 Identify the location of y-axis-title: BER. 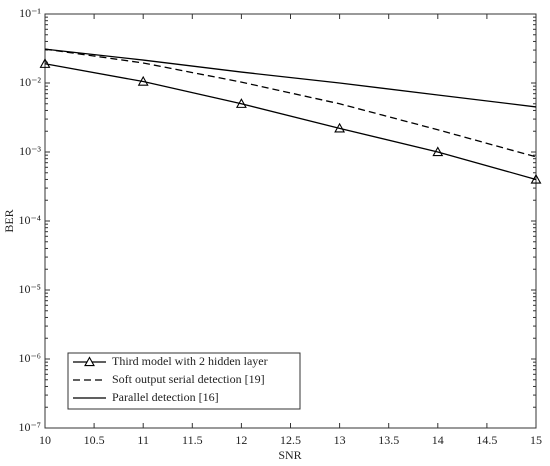
(9, 220).